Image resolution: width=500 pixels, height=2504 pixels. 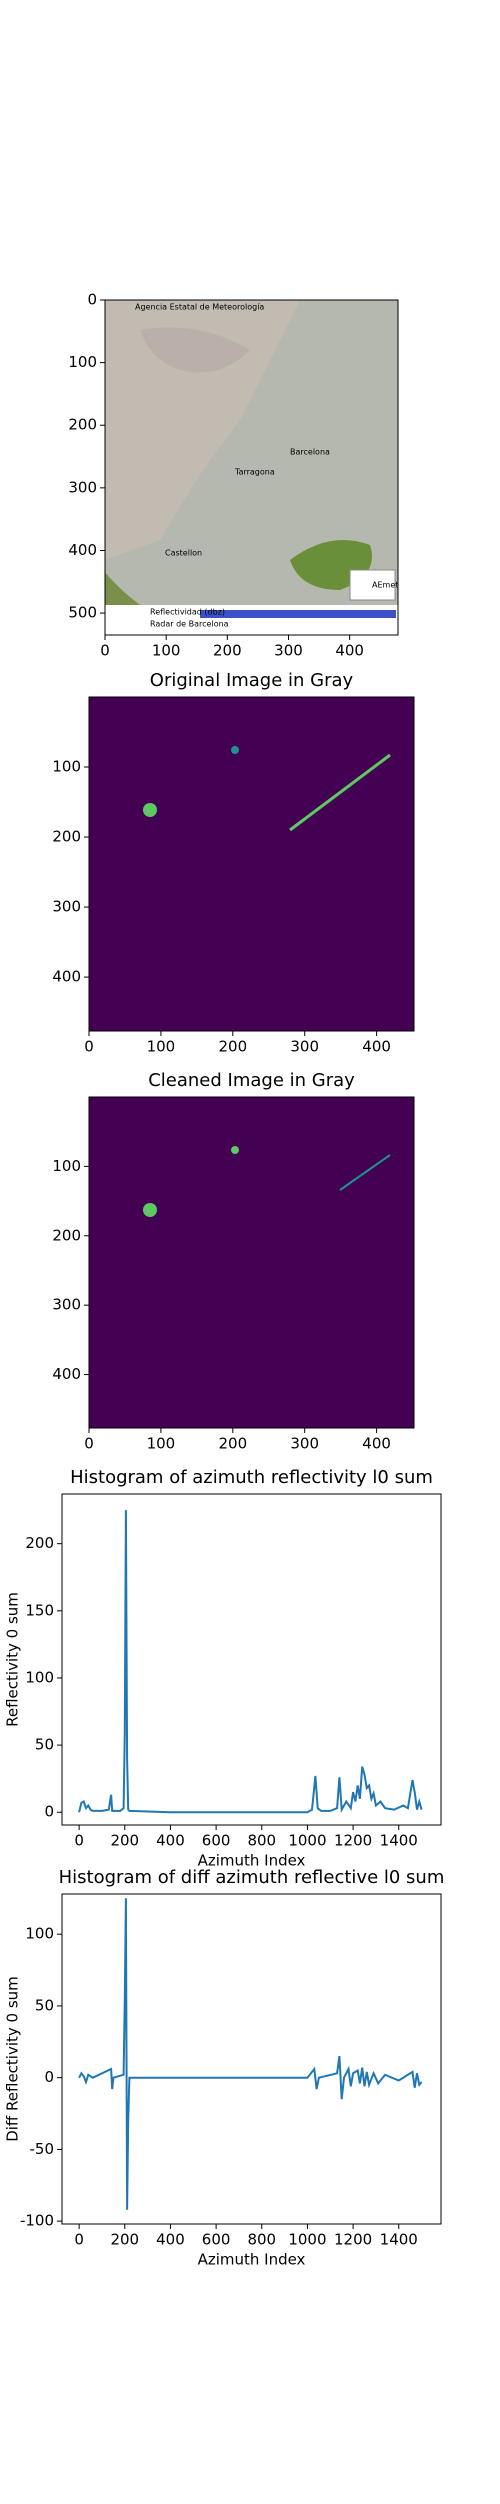 What do you see at coordinates (13, 1659) in the screenshot?
I see `y-axis-label: Reflectivity 0 sum` at bounding box center [13, 1659].